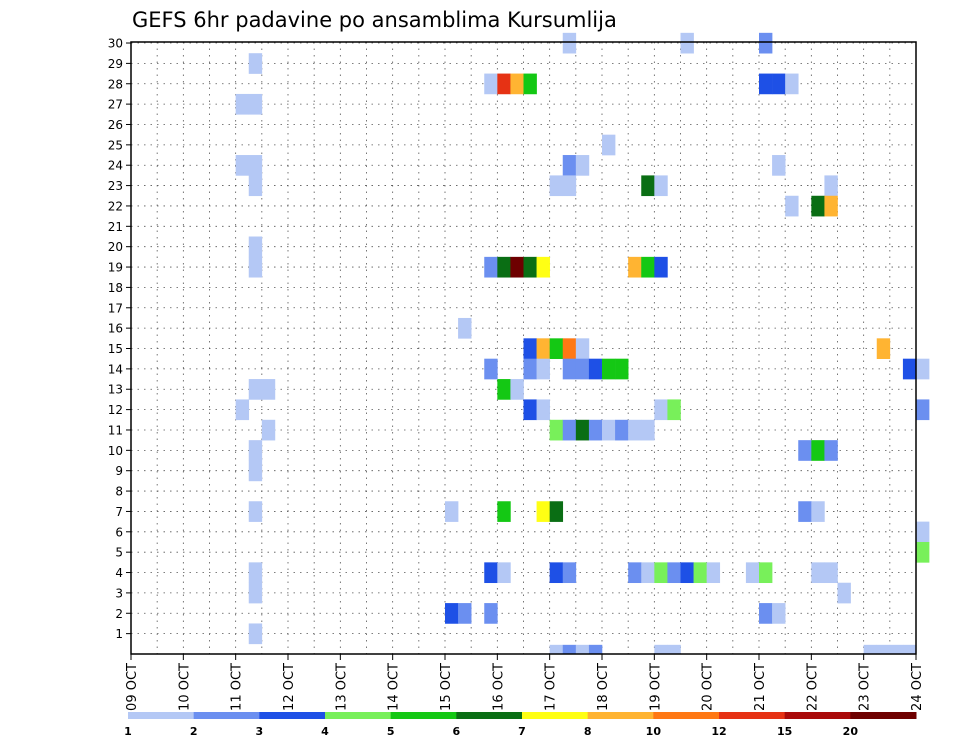 The width and height of the screenshot is (960, 742). Describe the element at coordinates (194, 731) in the screenshot. I see `legend-label-2: 2` at that location.